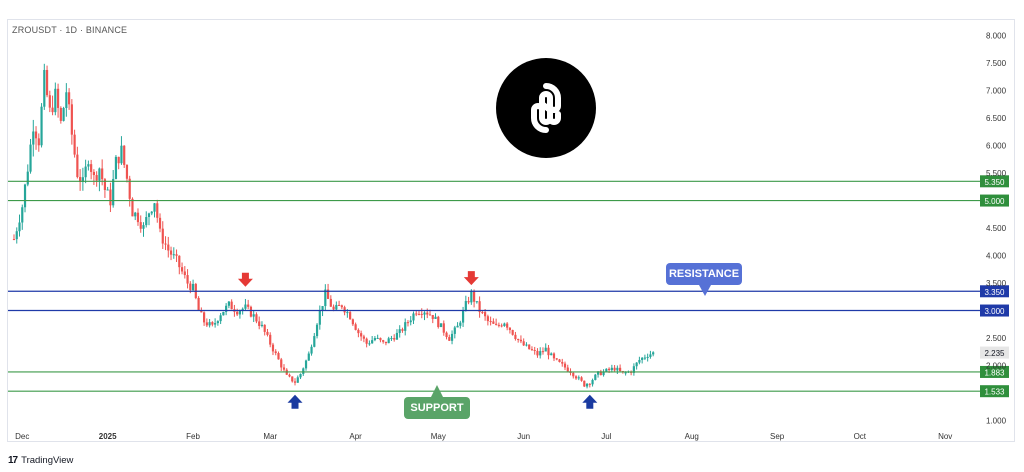 The width and height of the screenshot is (1024, 472). I want to click on price-tick-label: 2.500, so click(996, 338).